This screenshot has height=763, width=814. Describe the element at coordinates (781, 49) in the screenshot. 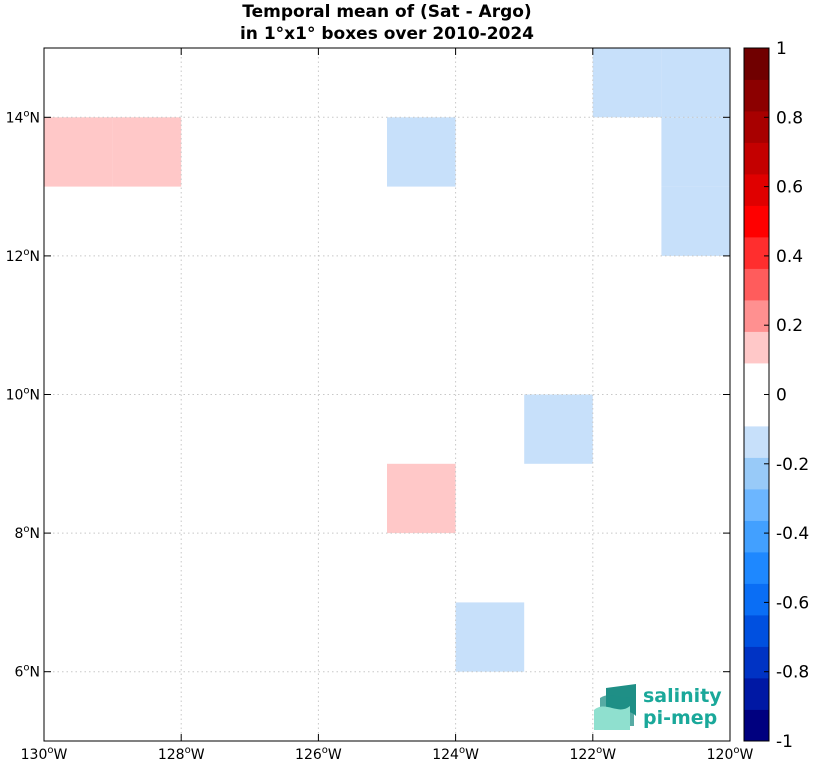

I see `colorbar-tick-label: 1` at that location.